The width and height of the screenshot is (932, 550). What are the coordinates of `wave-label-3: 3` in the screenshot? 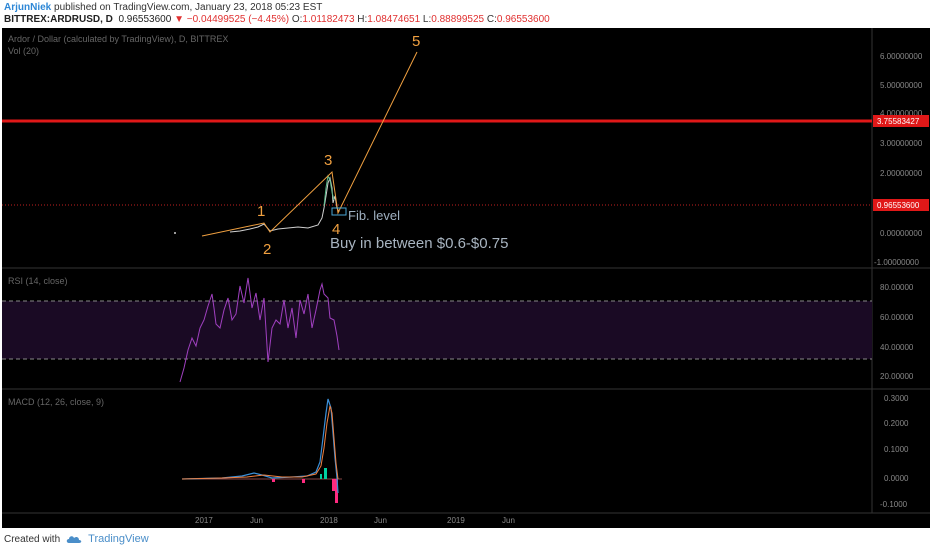 It's located at (328, 160).